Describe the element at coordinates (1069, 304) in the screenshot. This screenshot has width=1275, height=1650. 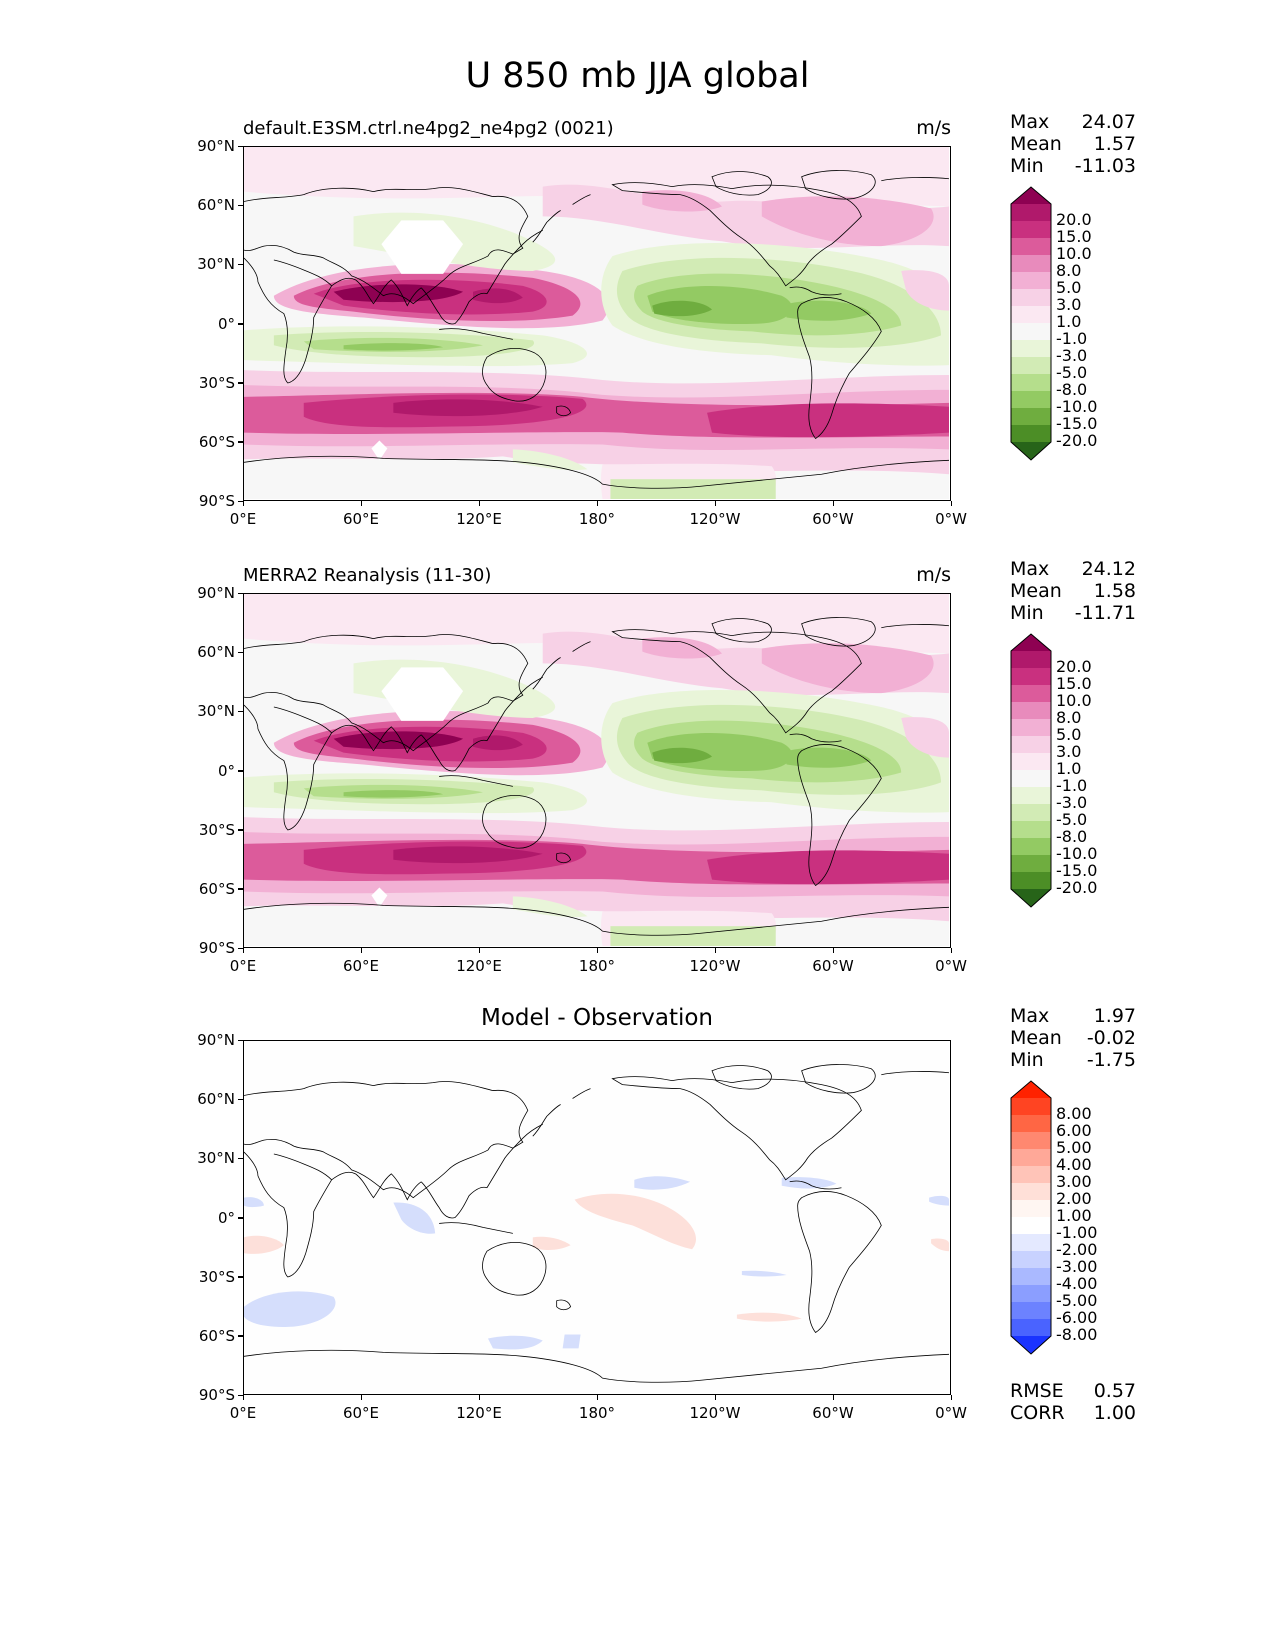
I see `colorbar-label: 3.0` at that location.